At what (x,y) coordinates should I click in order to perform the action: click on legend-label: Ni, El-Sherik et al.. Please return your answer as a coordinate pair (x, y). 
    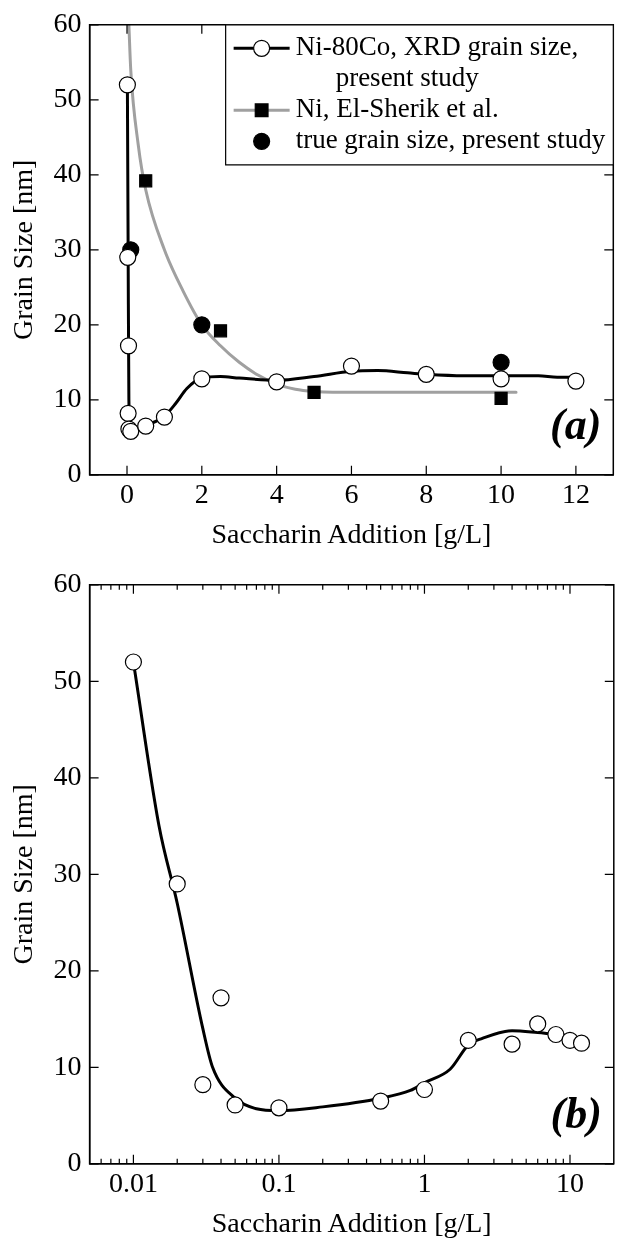
    Looking at the image, I should click on (397, 108).